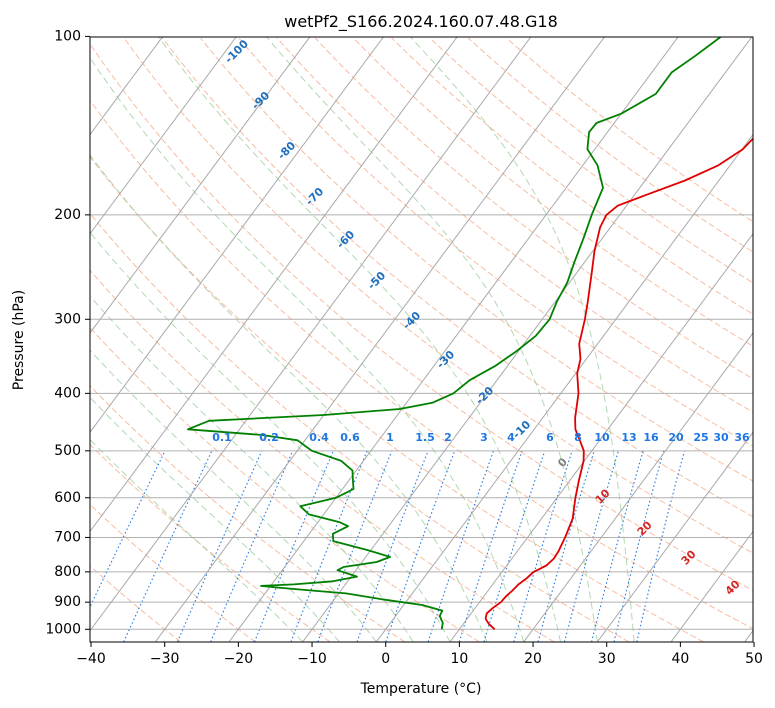  Describe the element at coordinates (236, 51) in the screenshot. I see `dry-adiabat-label: -100` at that location.